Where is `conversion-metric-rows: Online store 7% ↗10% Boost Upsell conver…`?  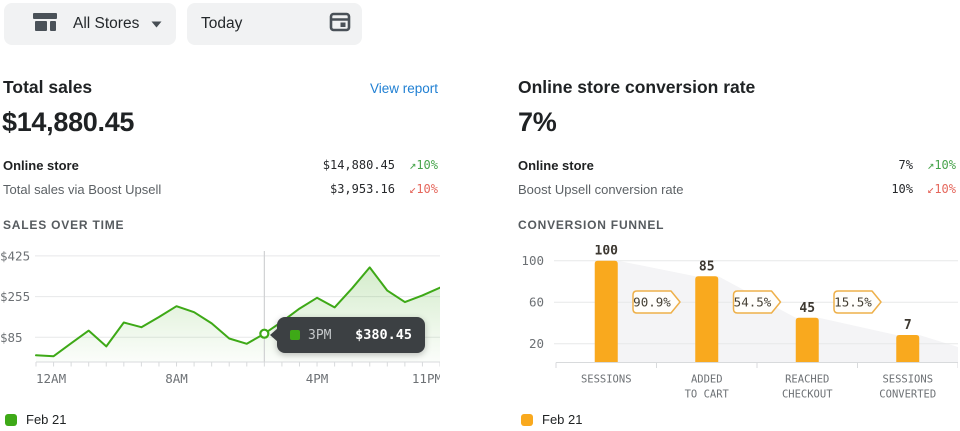
conversion-metric-rows: Online store 7% ↗10% Boost Upsell conver… is located at coordinates (737, 177).